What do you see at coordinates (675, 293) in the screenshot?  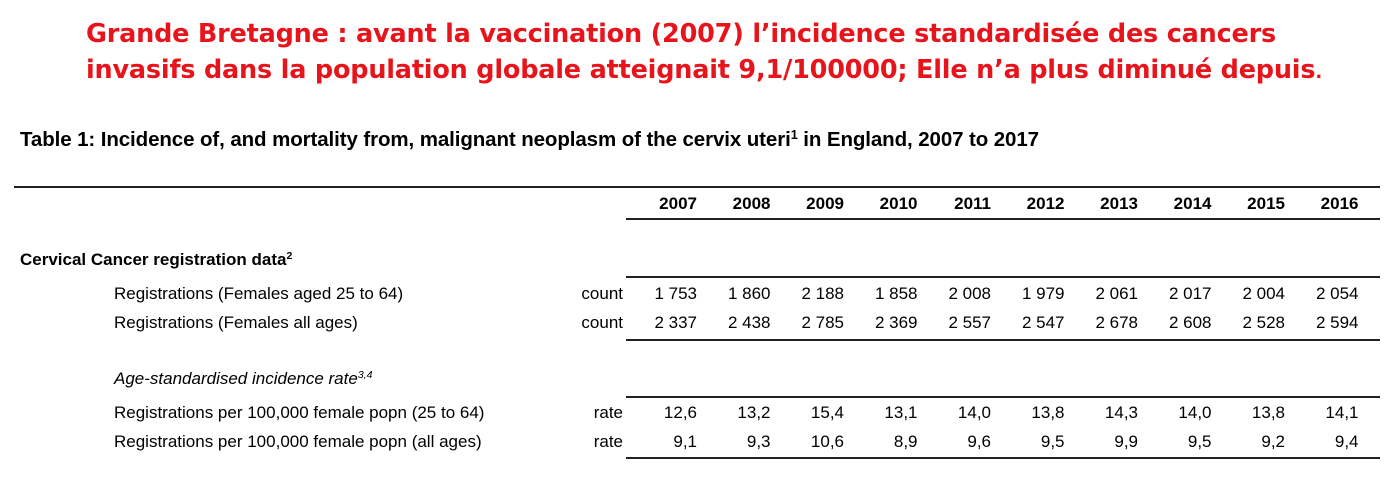 I see `registration-row-0-cell-0: 1 753` at bounding box center [675, 293].